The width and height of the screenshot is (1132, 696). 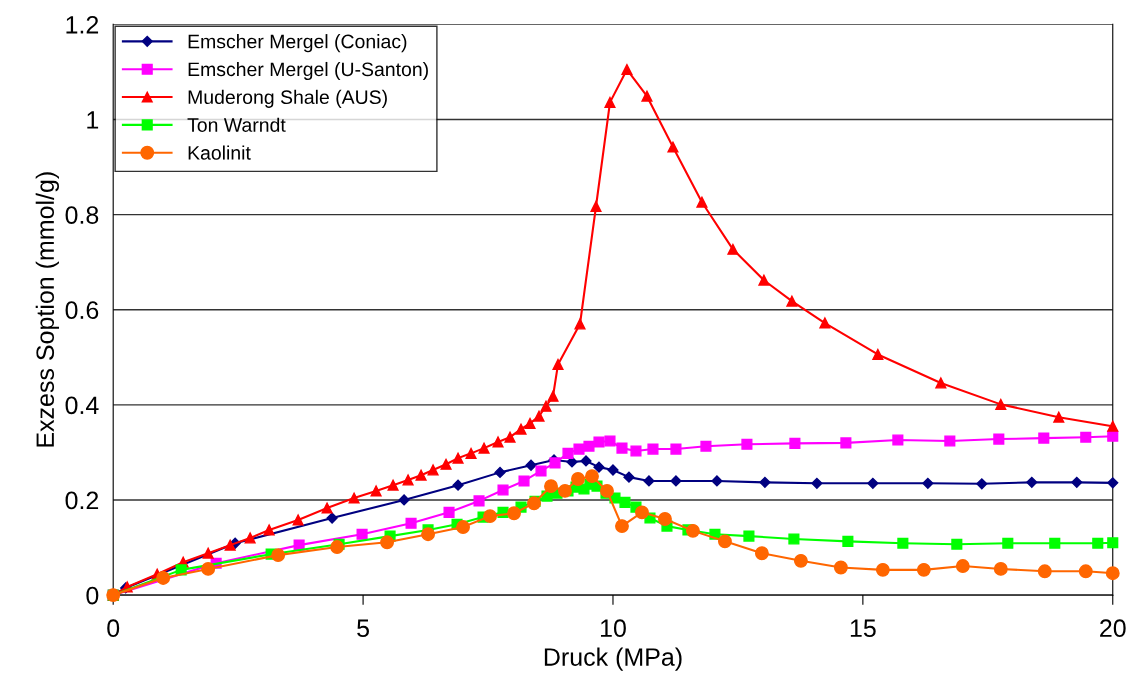 What do you see at coordinates (219, 152) in the screenshot?
I see `legend-label: Kaolinit` at bounding box center [219, 152].